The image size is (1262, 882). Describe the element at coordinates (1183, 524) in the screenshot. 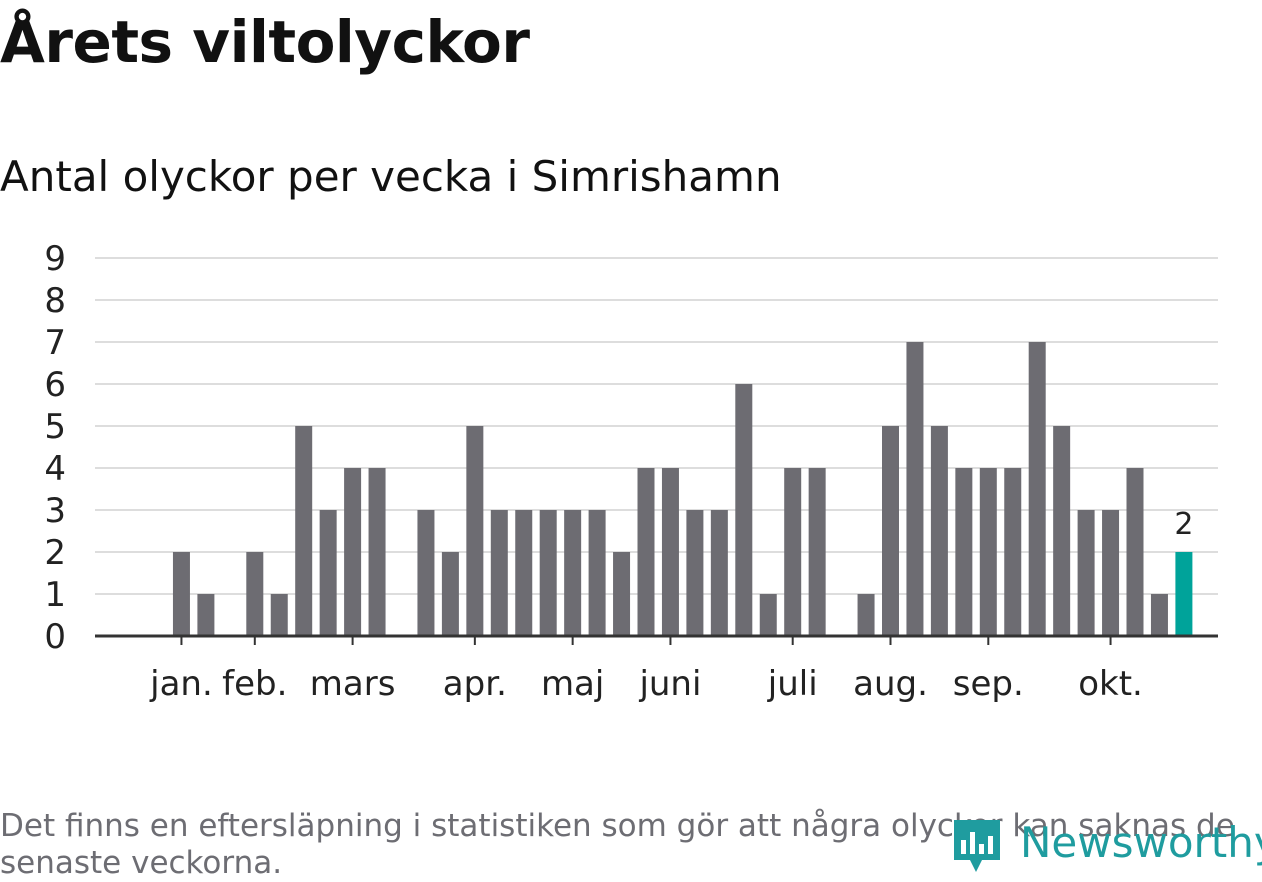

I see `bar-value-label: 2` at that location.